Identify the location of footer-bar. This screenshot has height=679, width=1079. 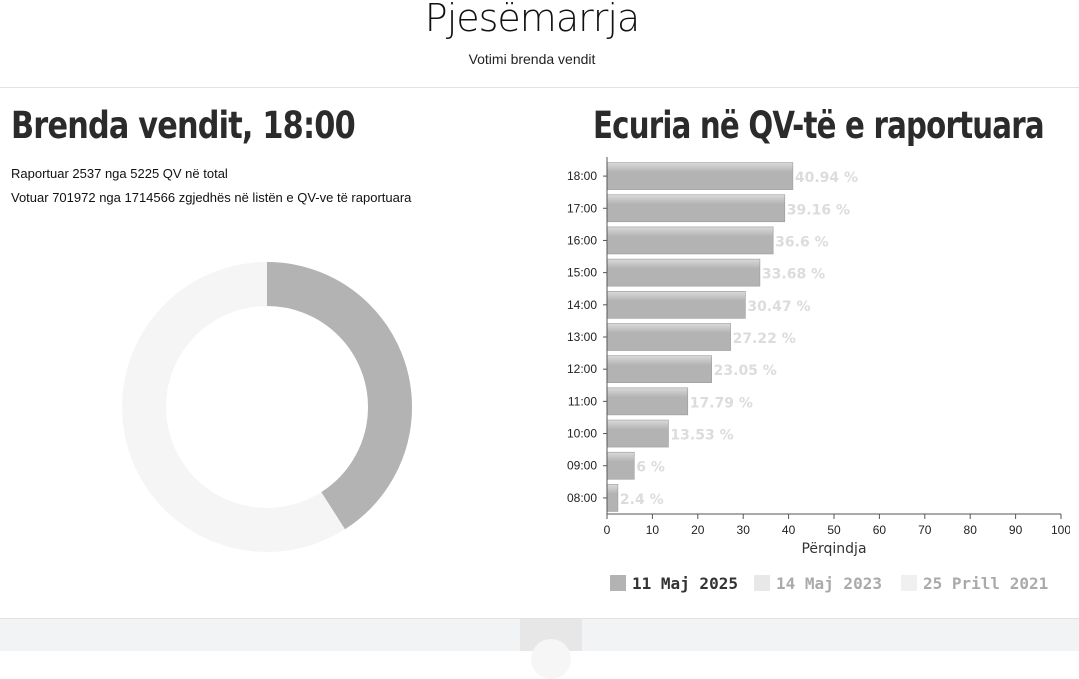
(539, 648).